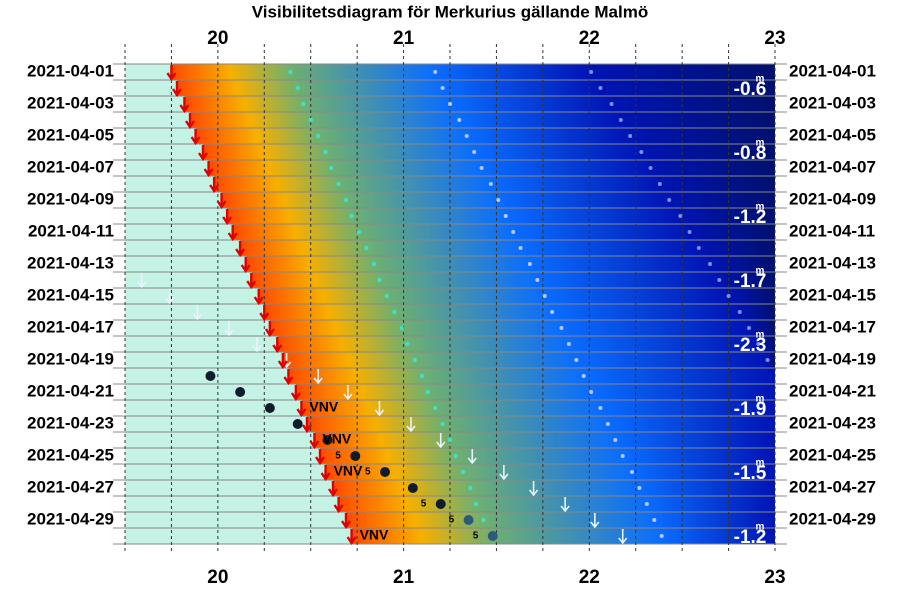 The width and height of the screenshot is (900, 606). Describe the element at coordinates (404, 38) in the screenshot. I see `x-tick-label-top: 21` at that location.